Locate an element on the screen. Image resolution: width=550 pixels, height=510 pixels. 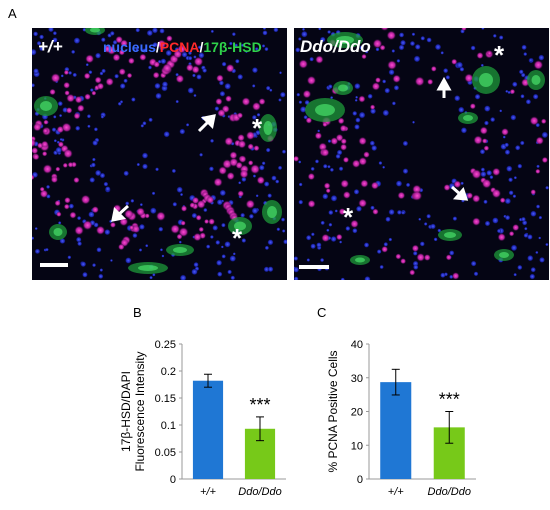
asterisk-marker: * is located at coordinates (237, 238).